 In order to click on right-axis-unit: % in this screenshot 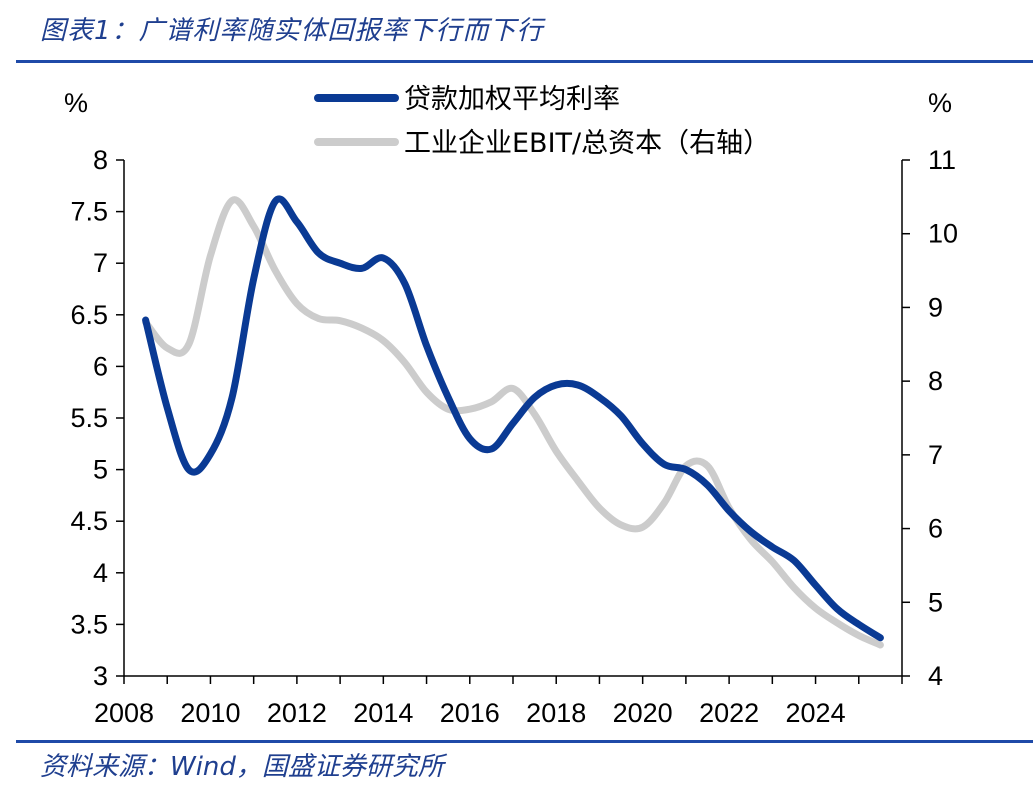, I will do `click(940, 103)`.